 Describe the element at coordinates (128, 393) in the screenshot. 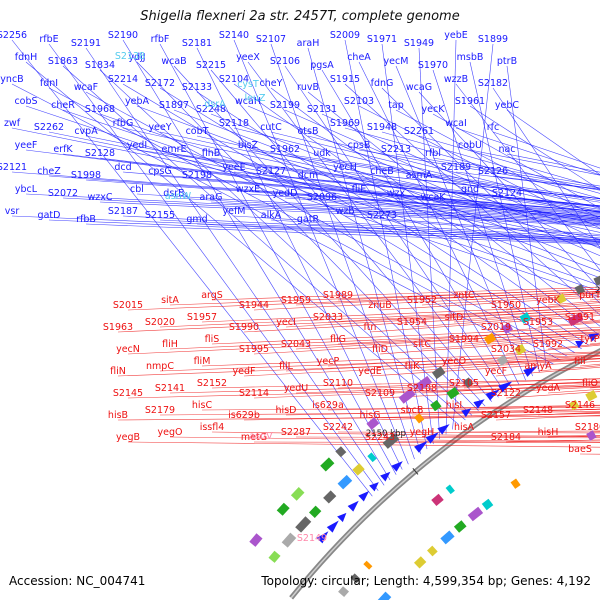

I see `minus-gene-label: S2145` at that location.